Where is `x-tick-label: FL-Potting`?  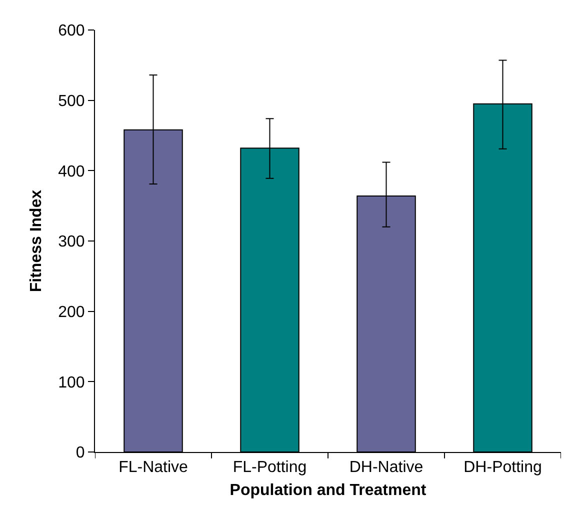
x-tick-label: FL-Potting is located at coordinates (269, 467).